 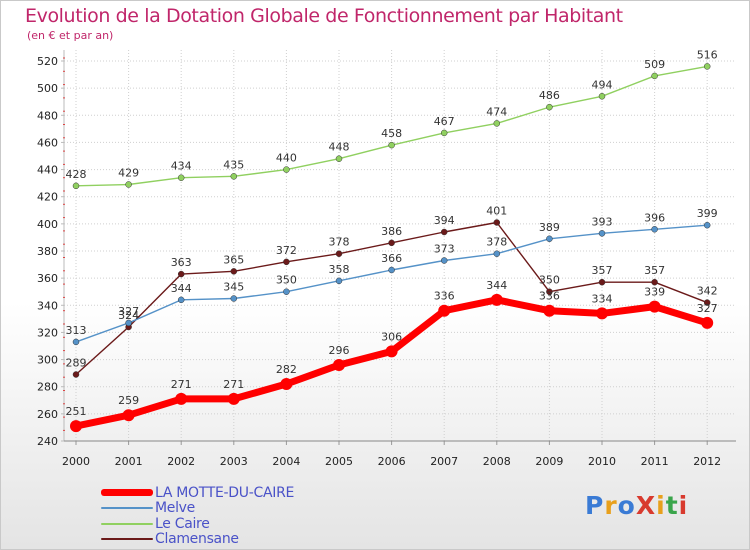 What do you see at coordinates (233, 287) in the screenshot?
I see `data-label: 345` at bounding box center [233, 287].